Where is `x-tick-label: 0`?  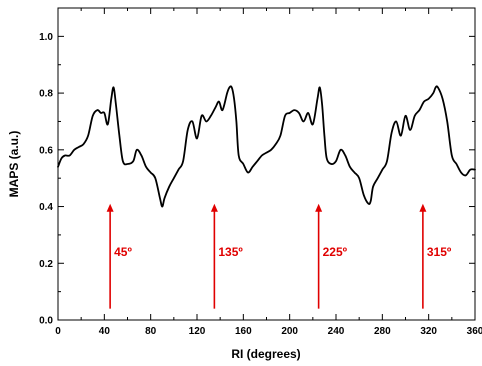 x-tick-label: 0 is located at coordinates (58, 331).